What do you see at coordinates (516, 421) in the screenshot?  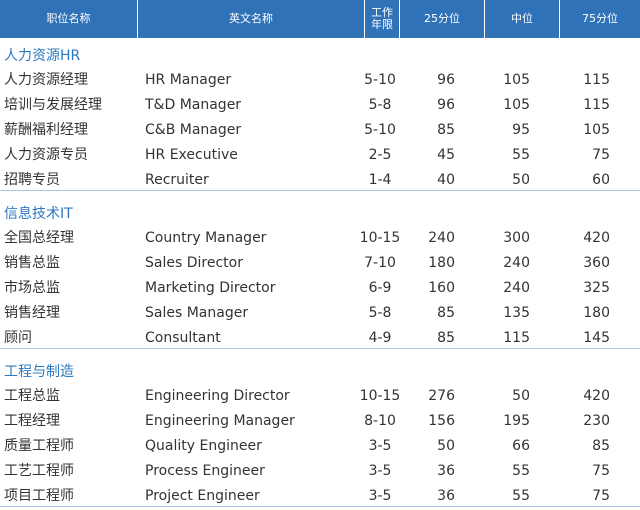 I see `value-cell: 195` at bounding box center [516, 421].